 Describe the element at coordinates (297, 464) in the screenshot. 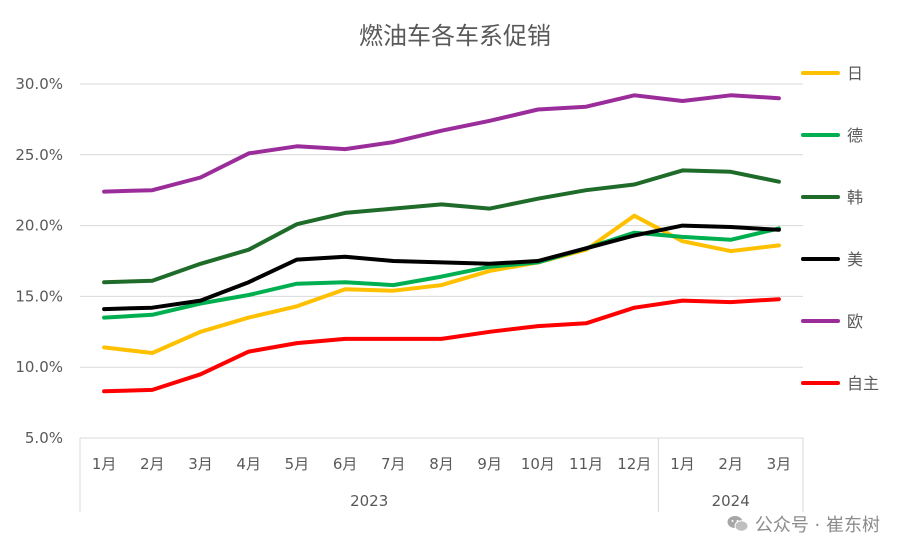

I see `x-tick-label: 5月` at that location.